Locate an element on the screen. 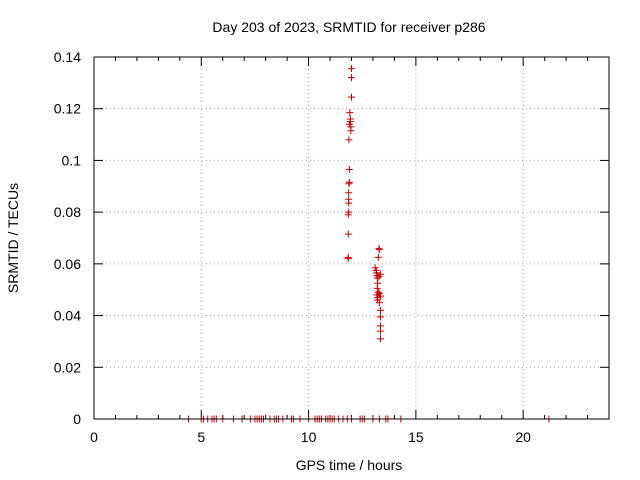 The width and height of the screenshot is (640, 480). y-tick-label: 0.06 is located at coordinates (67, 264).